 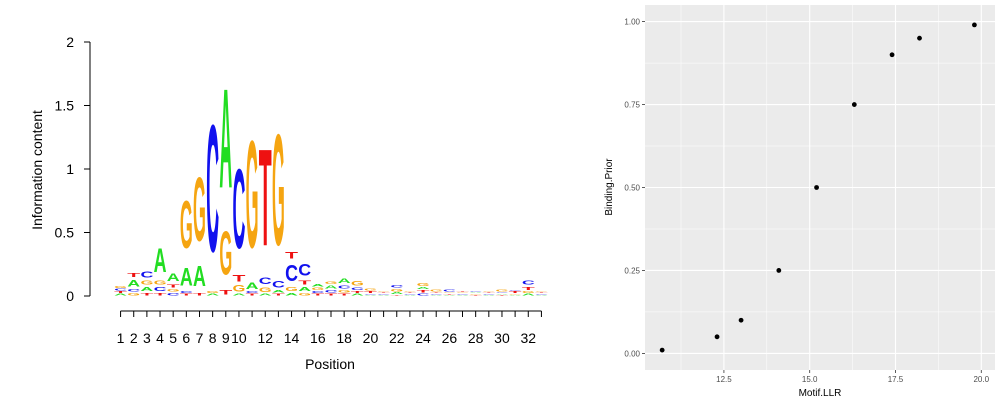 I want to click on logo-x-tick-label: 9, so click(x=226, y=338).